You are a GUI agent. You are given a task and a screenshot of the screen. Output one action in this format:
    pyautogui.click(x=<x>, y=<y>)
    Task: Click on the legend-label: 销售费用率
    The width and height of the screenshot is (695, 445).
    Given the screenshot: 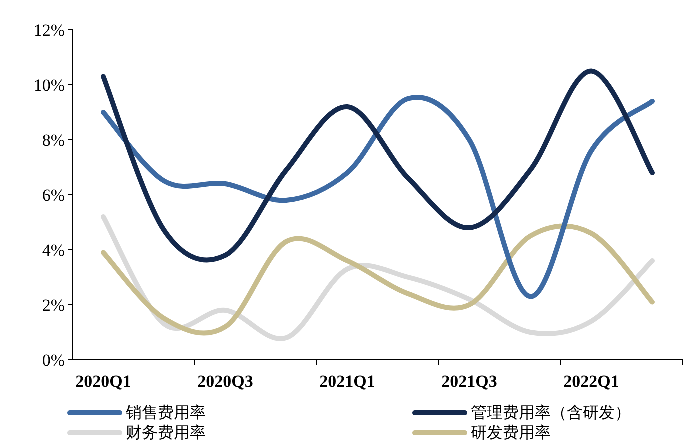 What is the action you would take?
    pyautogui.click(x=165, y=413)
    